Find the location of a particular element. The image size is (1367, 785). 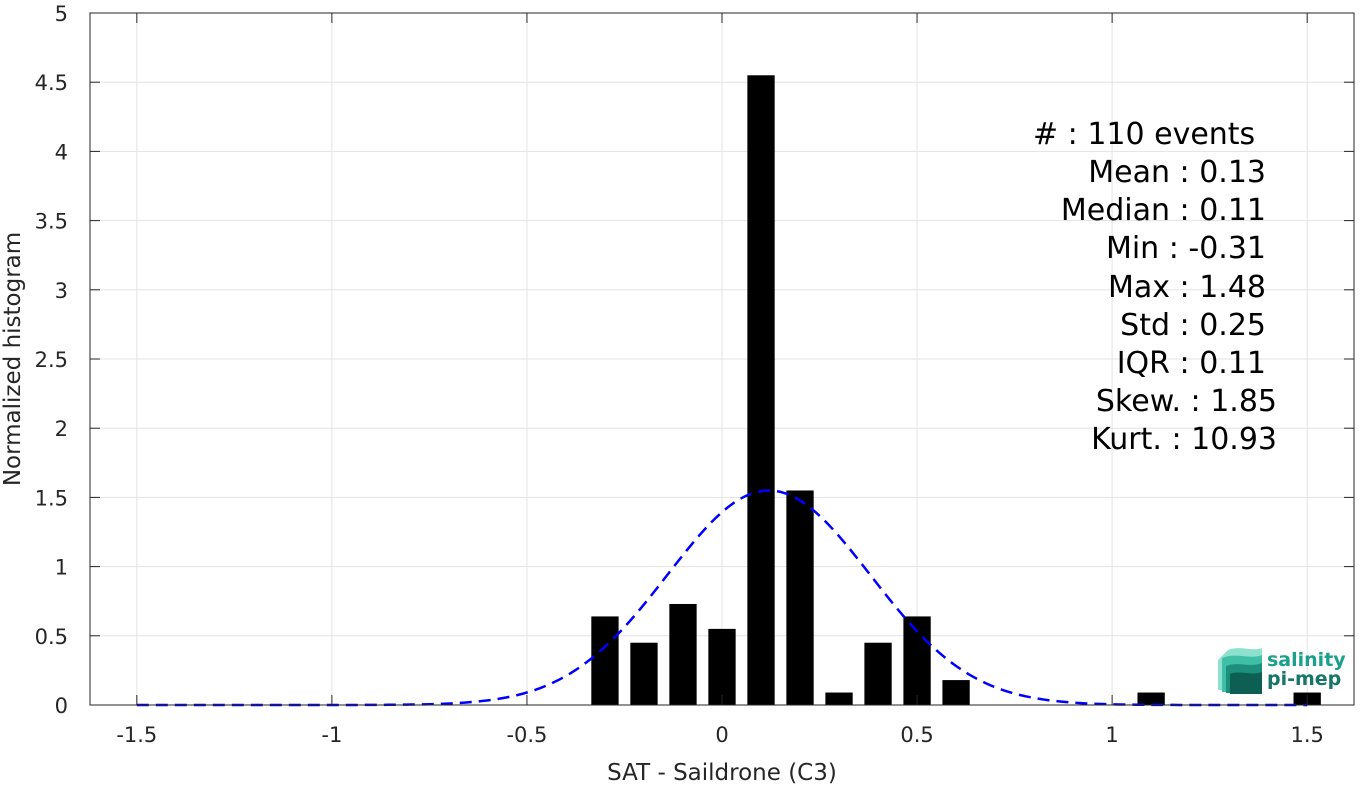

x-axis-label: SAT - Saildrone (C3) is located at coordinates (722, 772).